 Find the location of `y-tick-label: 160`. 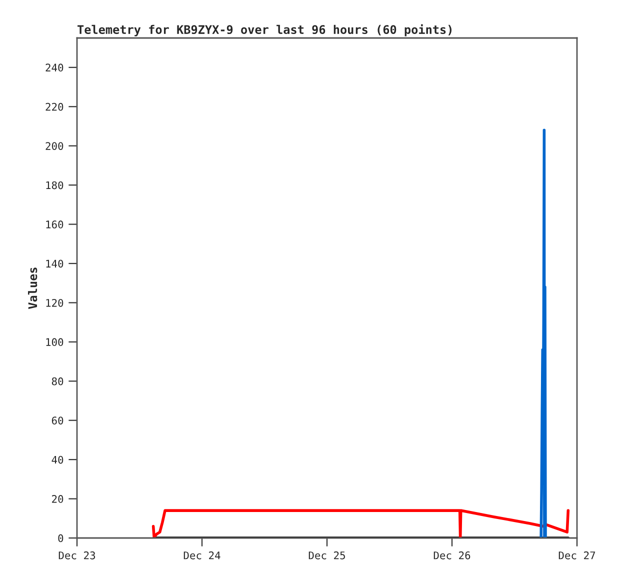

y-tick-label: 160 is located at coordinates (55, 224).